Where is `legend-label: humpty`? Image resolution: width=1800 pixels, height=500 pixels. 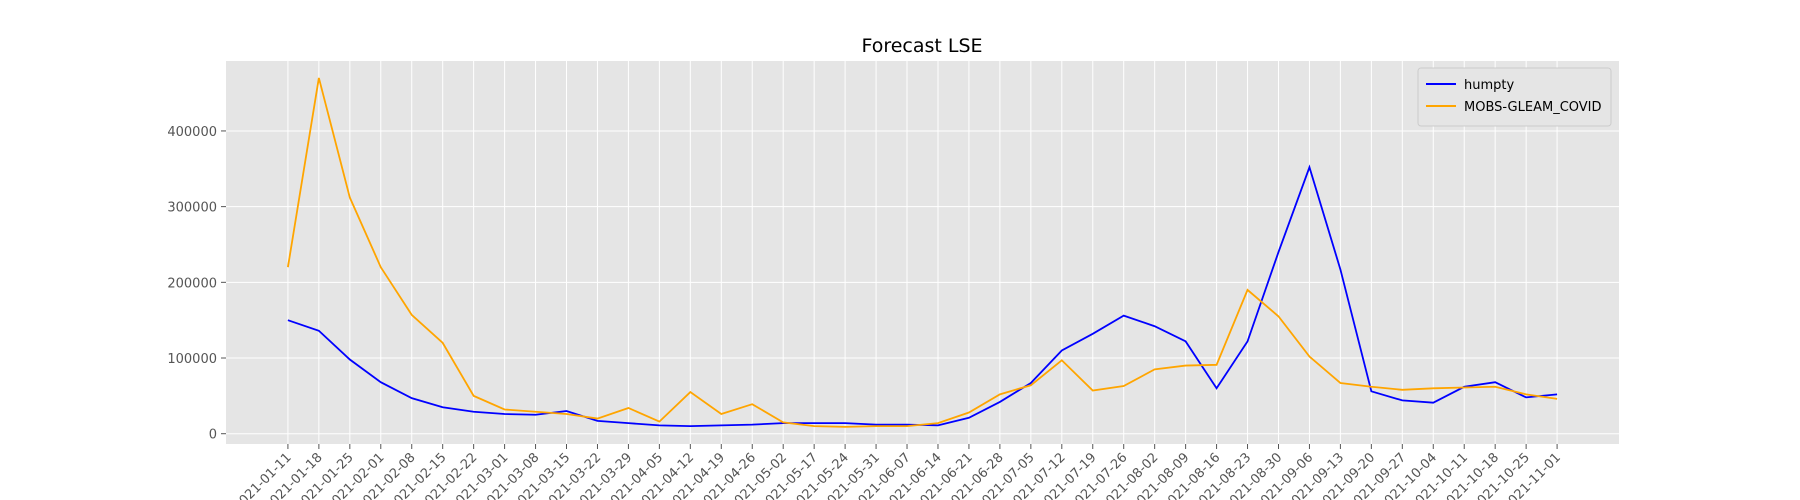 legend-label: humpty is located at coordinates (1489, 85).